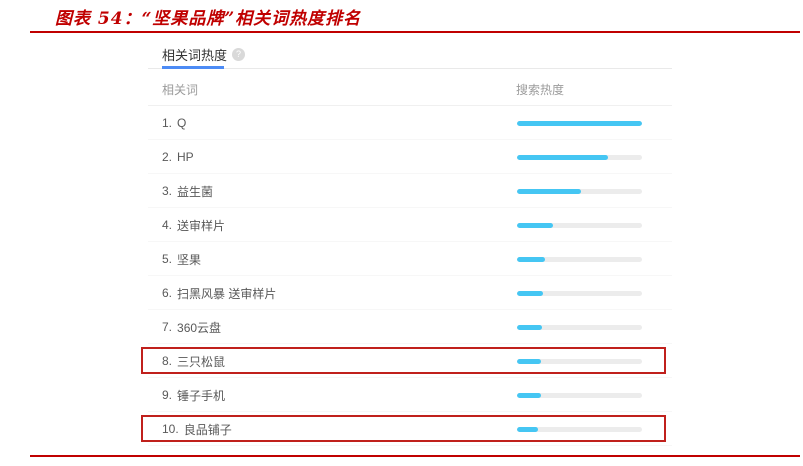  Describe the element at coordinates (410, 123) in the screenshot. I see `table-row: 1. Q` at that location.